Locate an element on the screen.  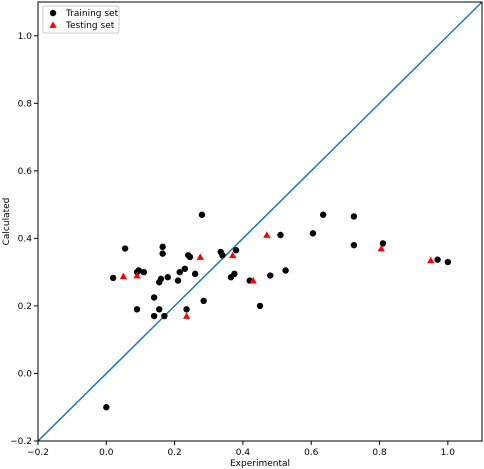
legend: Training set Testing set is located at coordinates (81, 19).